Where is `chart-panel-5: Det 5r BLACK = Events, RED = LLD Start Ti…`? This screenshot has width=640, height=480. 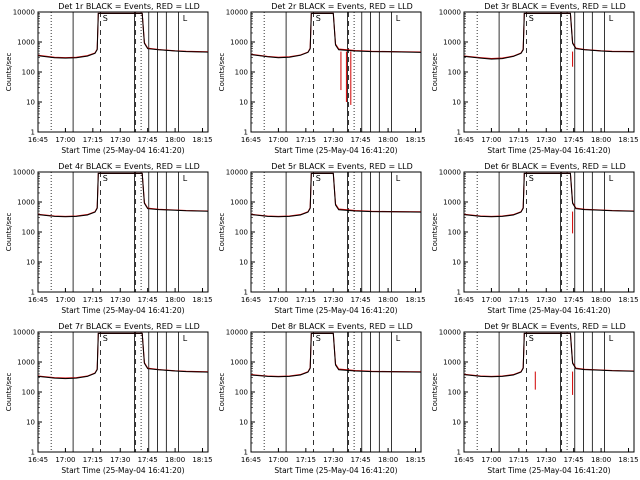
chart-panel-5: Det 5r BLACK = Events, RED = LLD Start Ti… is located at coordinates (322, 238).